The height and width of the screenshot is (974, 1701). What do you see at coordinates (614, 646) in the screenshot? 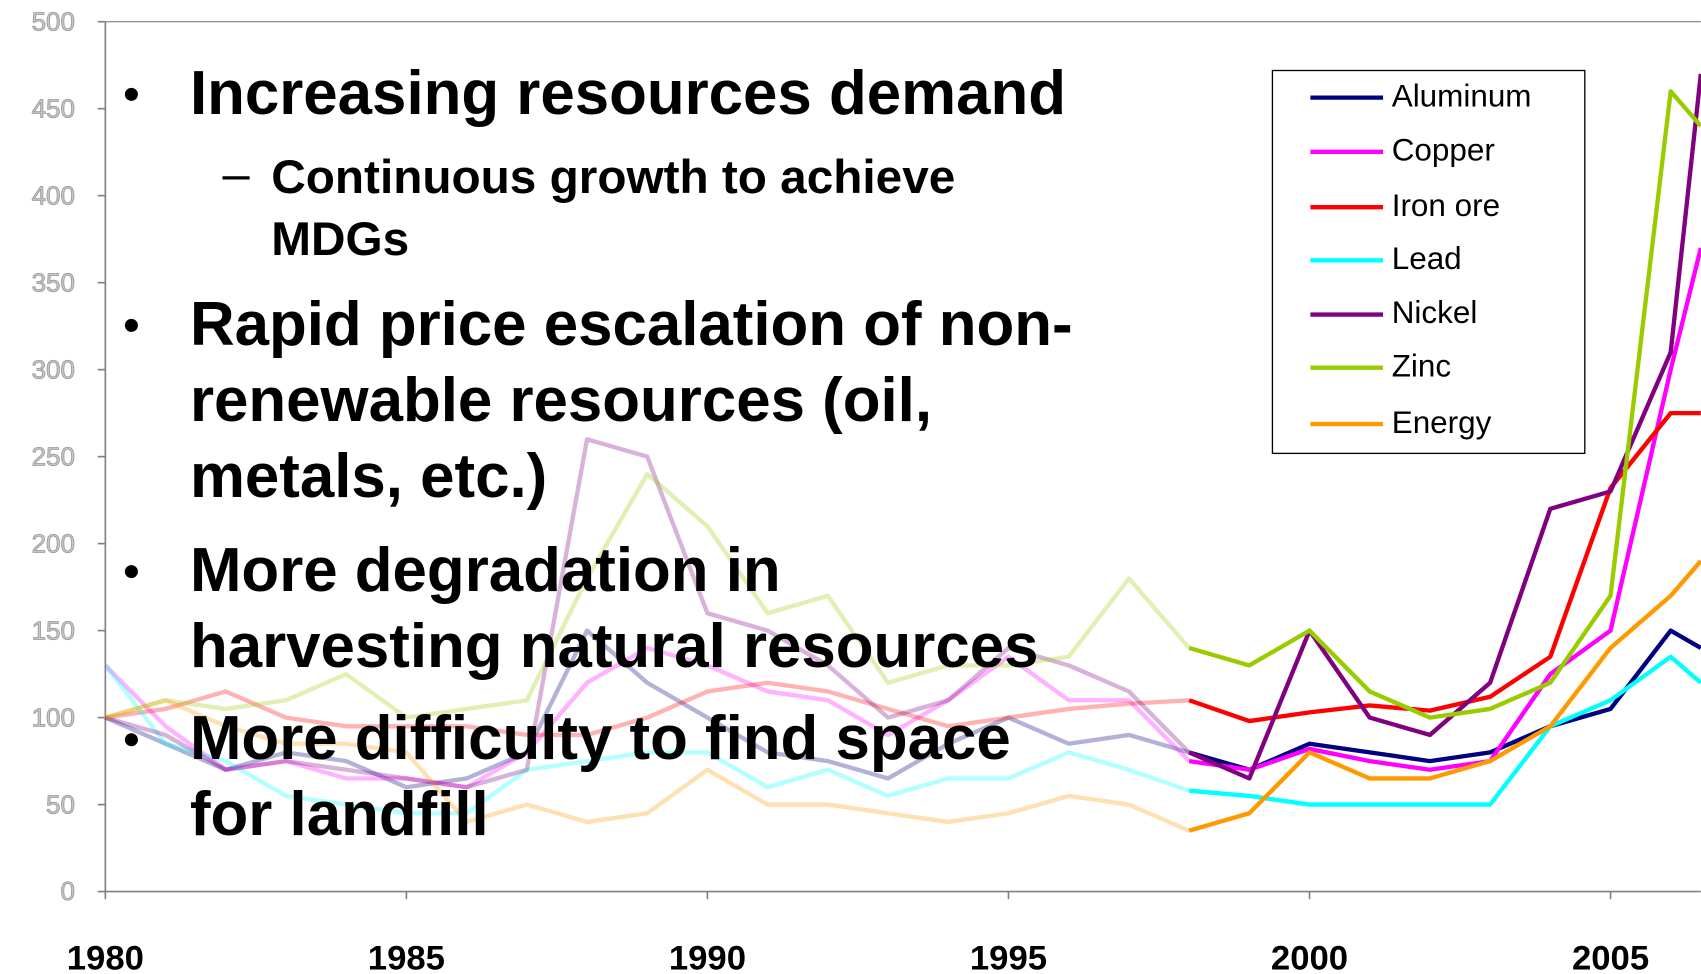
I see `bullet-line: harvesting natural resources` at bounding box center [614, 646].